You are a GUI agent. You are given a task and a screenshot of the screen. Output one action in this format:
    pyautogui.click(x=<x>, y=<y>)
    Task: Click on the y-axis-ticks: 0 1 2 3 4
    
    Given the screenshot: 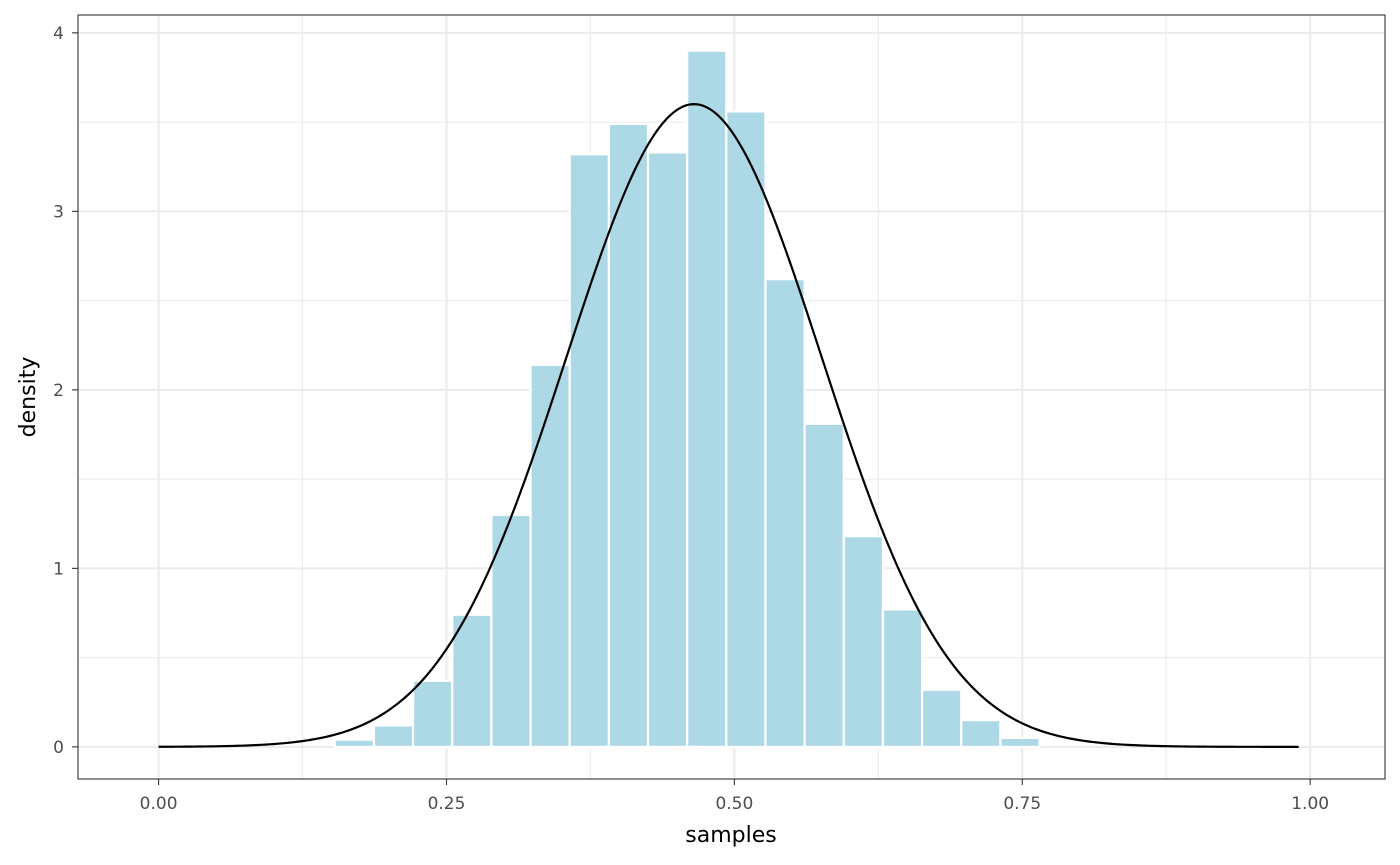 What is the action you would take?
    pyautogui.click(x=65, y=391)
    